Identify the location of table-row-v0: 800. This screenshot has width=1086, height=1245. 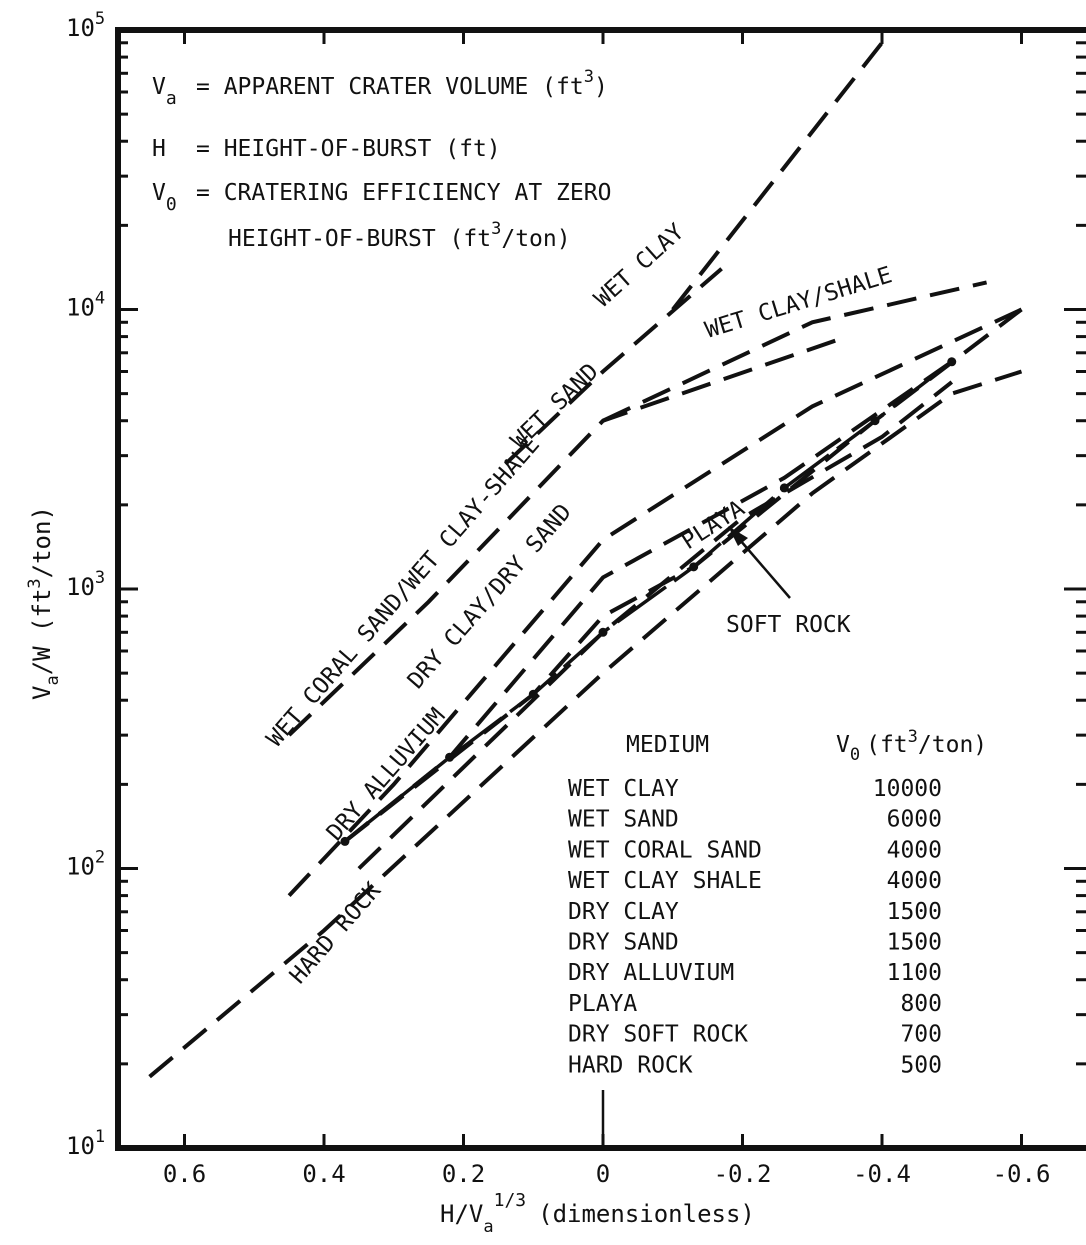
(921, 1004).